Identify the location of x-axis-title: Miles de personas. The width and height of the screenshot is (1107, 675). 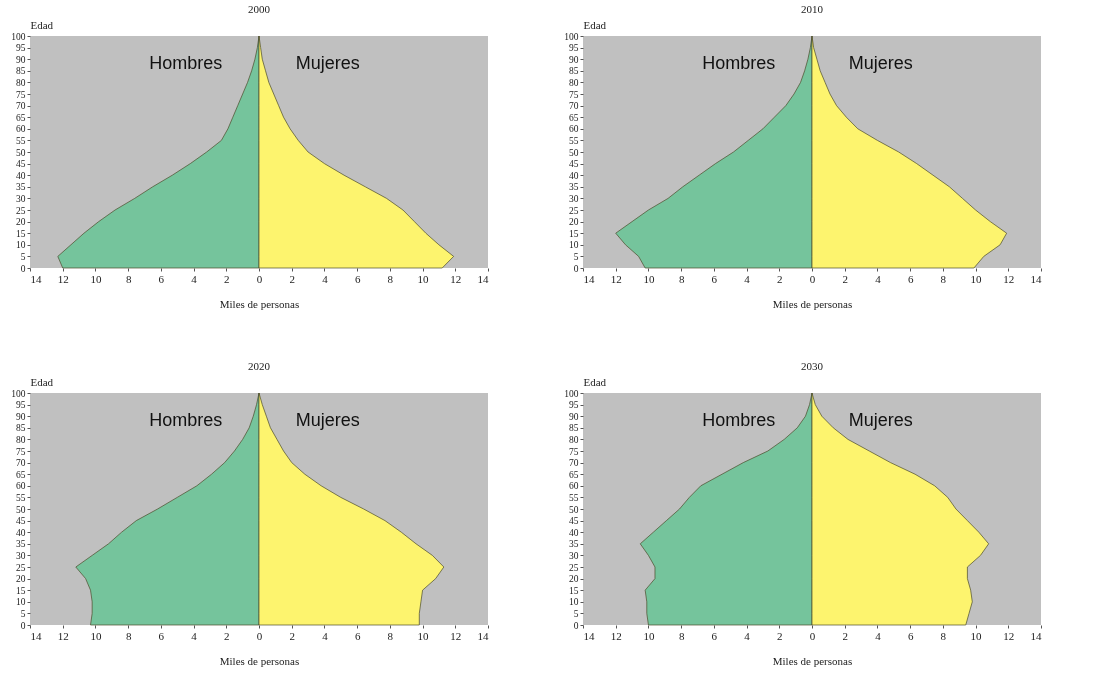
(259, 660).